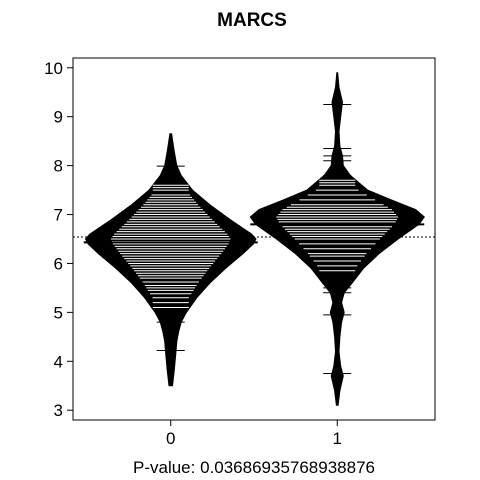 The image size is (480, 480). What do you see at coordinates (170, 438) in the screenshot?
I see `x-tick-label: 0` at bounding box center [170, 438].